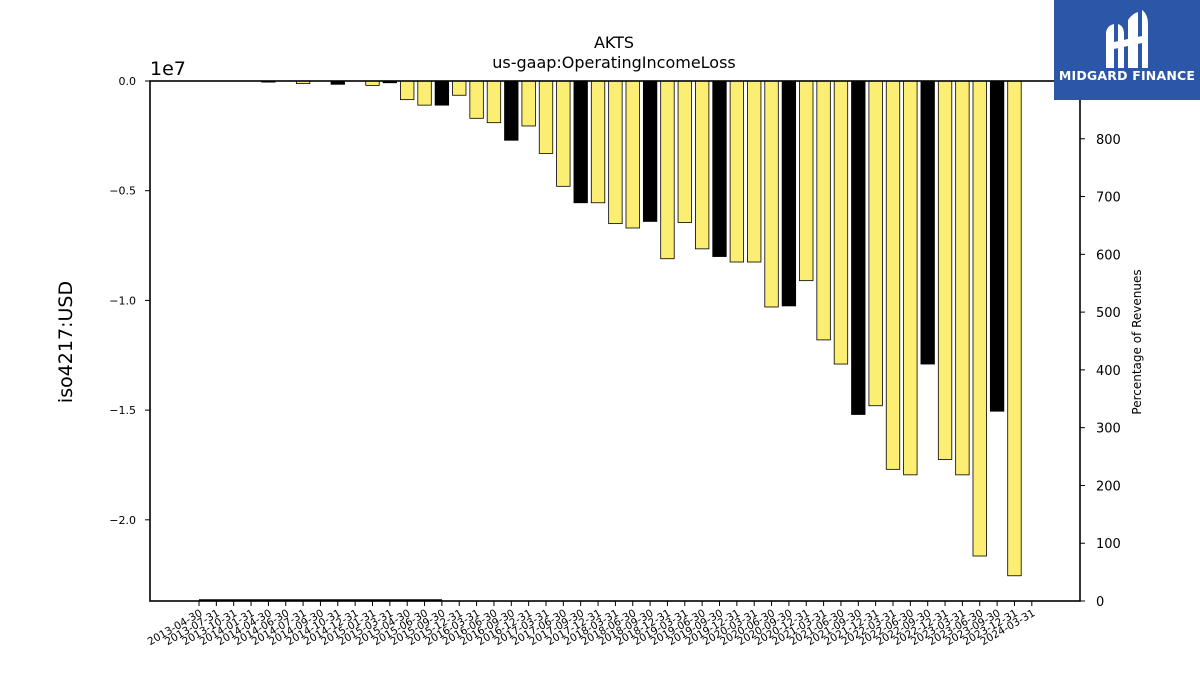 The height and width of the screenshot is (675, 1200). Describe the element at coordinates (122, 520) in the screenshot. I see `y-tick-label: −2.0` at that location.